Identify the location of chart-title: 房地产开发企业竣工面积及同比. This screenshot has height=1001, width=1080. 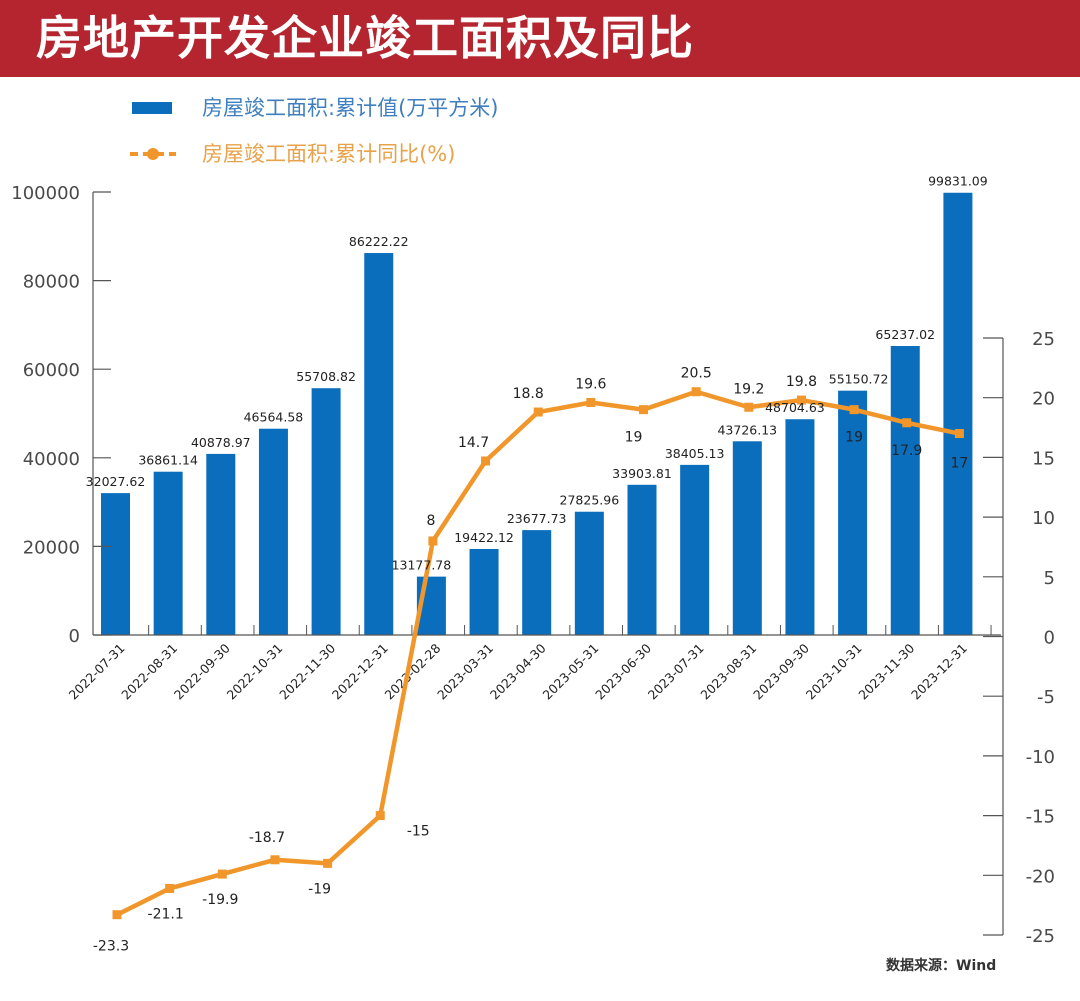
(365, 38).